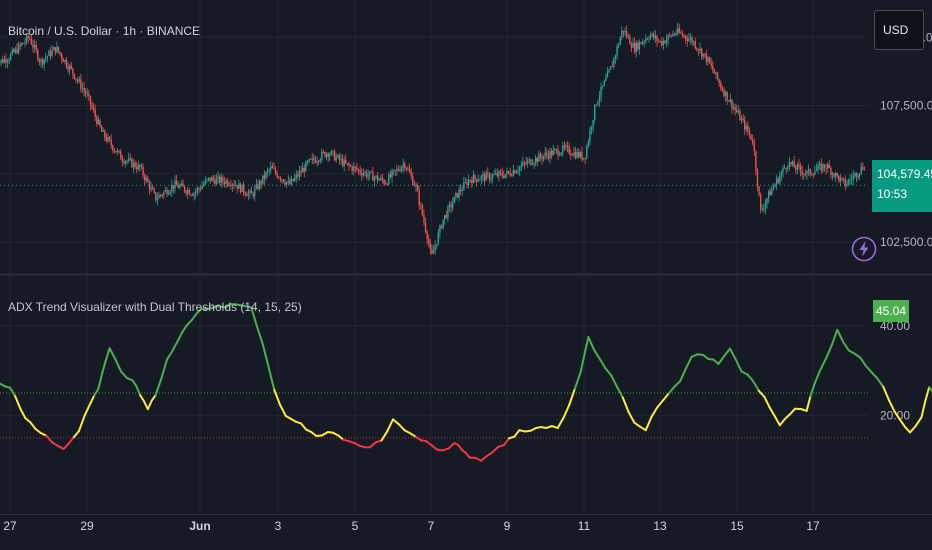  I want to click on lightning-bolt-icon, so click(864, 249).